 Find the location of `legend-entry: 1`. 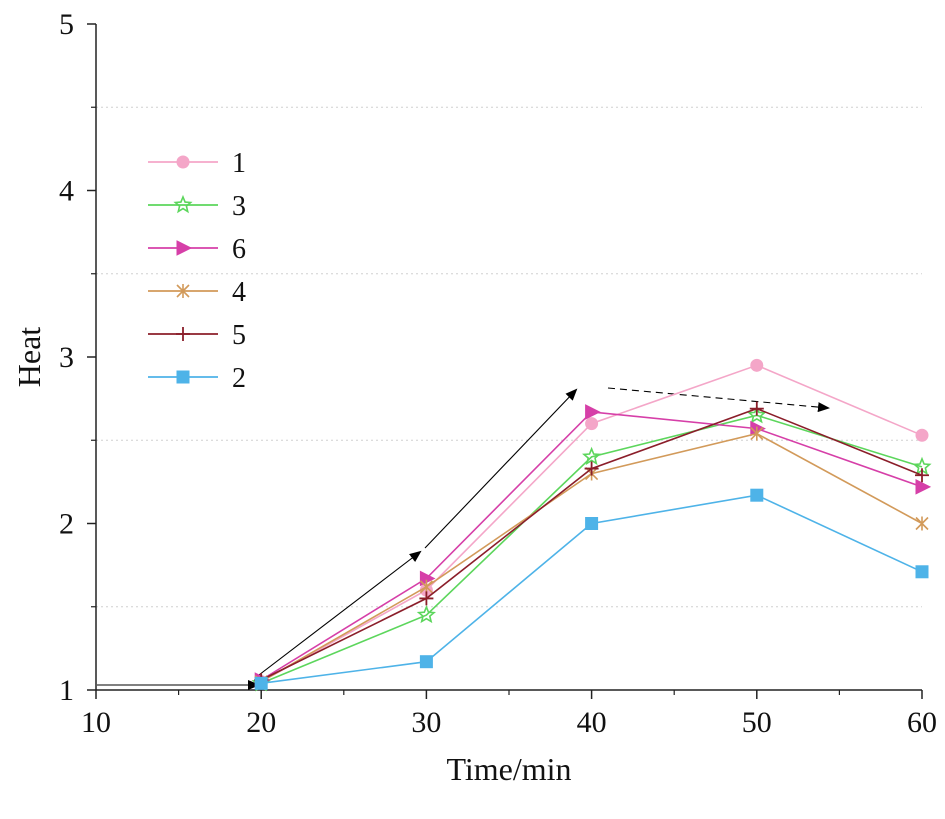

legend-entry: 1 is located at coordinates (197, 163).